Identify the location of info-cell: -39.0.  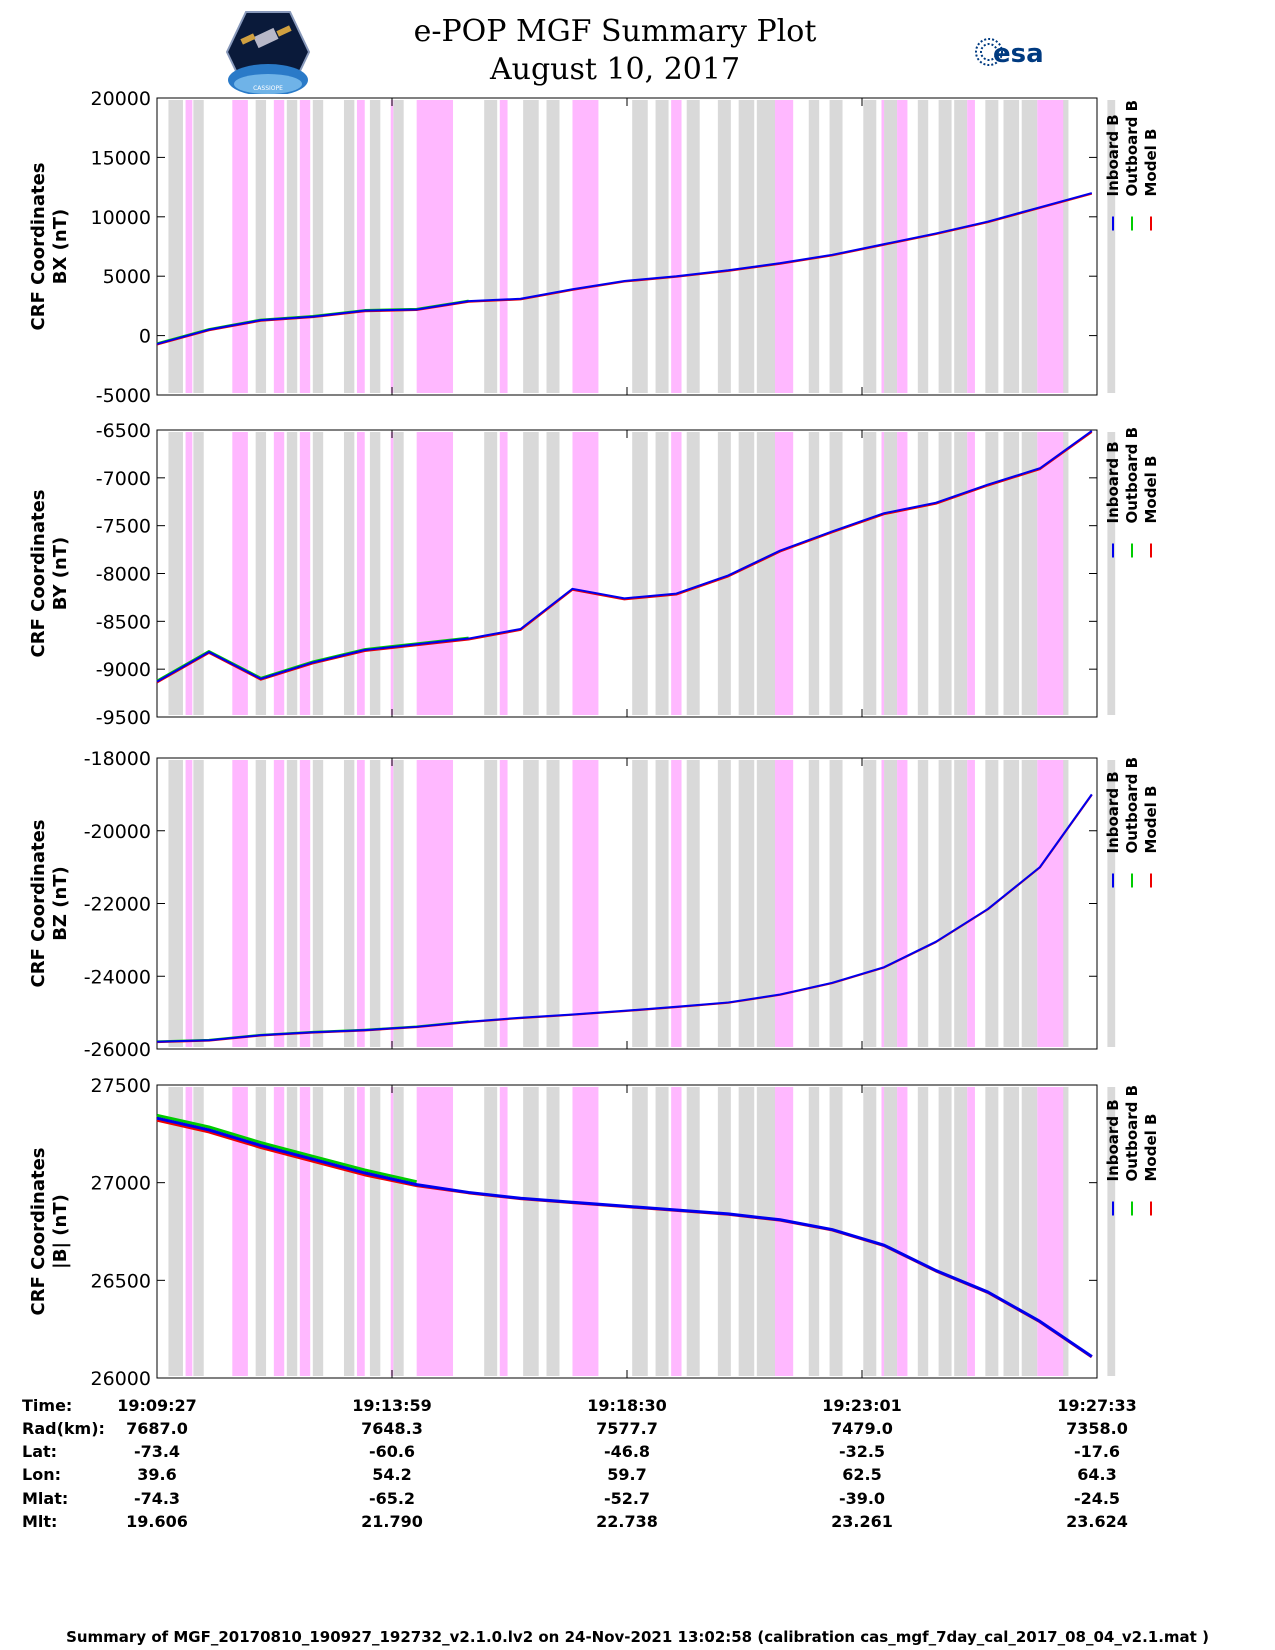
(862, 1498).